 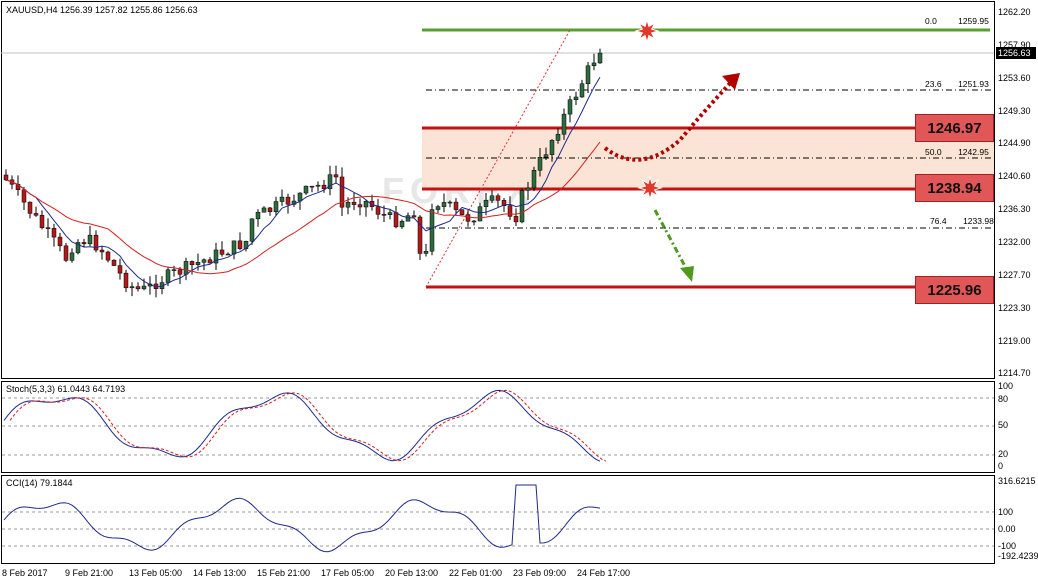 I want to click on cci-tick: 100, so click(x=1006, y=512).